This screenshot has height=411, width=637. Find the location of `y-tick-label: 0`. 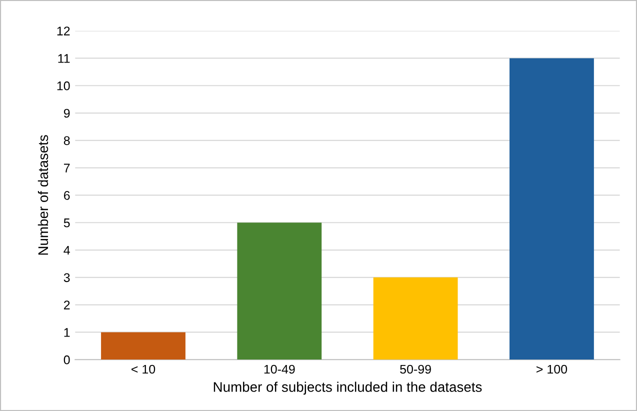

y-tick-label: 0 is located at coordinates (67, 359).